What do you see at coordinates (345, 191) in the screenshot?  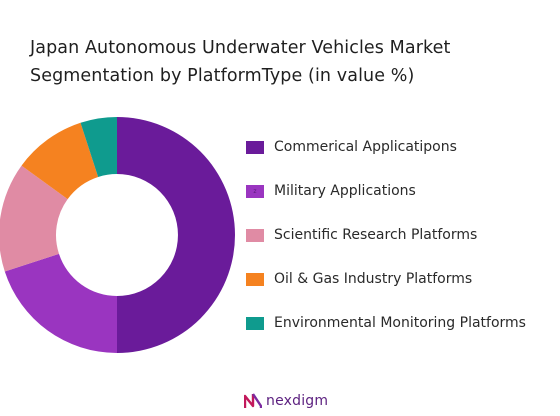 I see `legend-label: Military Applications` at bounding box center [345, 191].